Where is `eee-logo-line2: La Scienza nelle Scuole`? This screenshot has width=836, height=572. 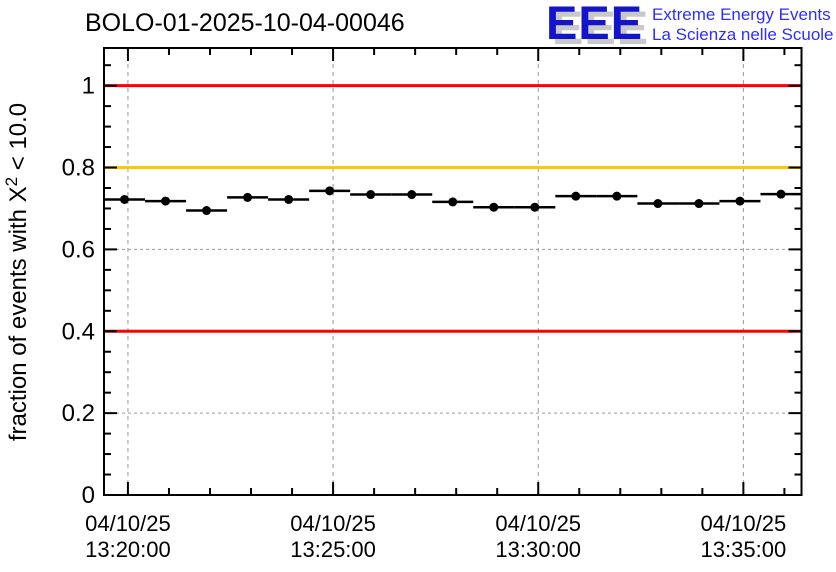
eee-logo-line2: La Scienza nelle Scuole is located at coordinates (743, 34).